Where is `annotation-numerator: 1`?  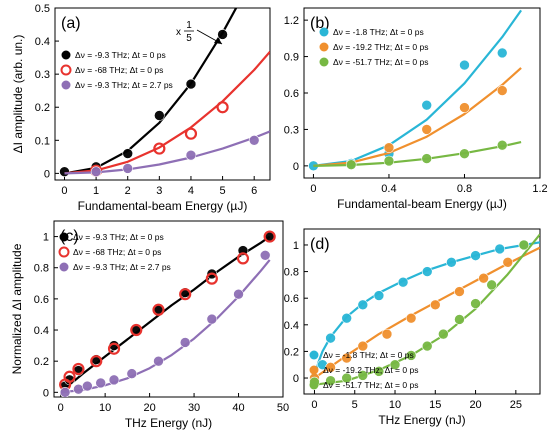
annotation-numerator: 1 is located at coordinates (189, 25).